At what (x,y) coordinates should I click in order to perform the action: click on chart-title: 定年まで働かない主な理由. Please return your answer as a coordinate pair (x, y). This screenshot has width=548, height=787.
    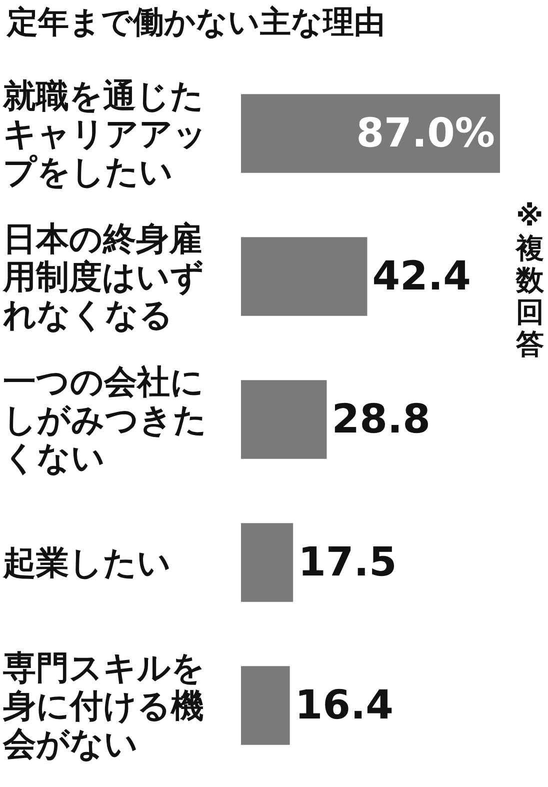
    Looking at the image, I should click on (195, 22).